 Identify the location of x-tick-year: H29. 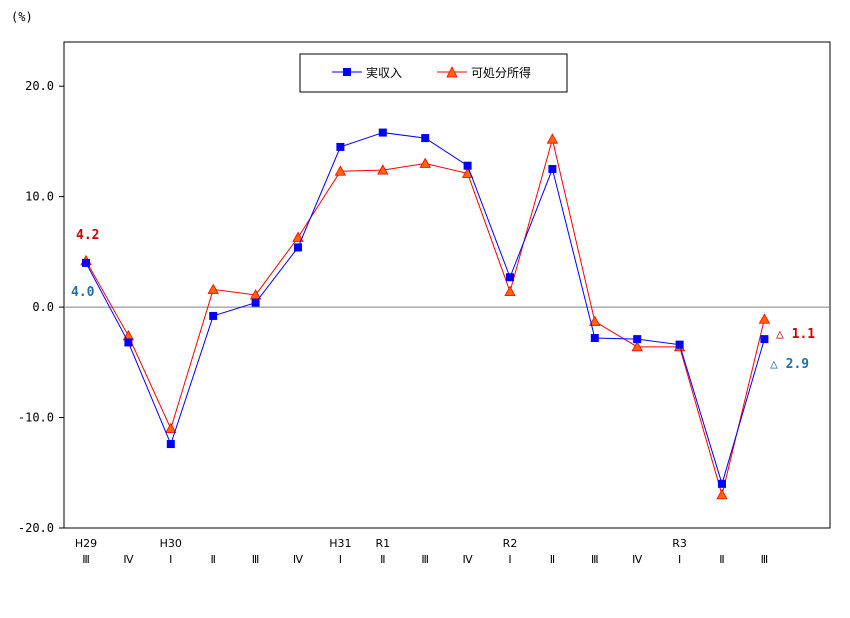
(86, 543).